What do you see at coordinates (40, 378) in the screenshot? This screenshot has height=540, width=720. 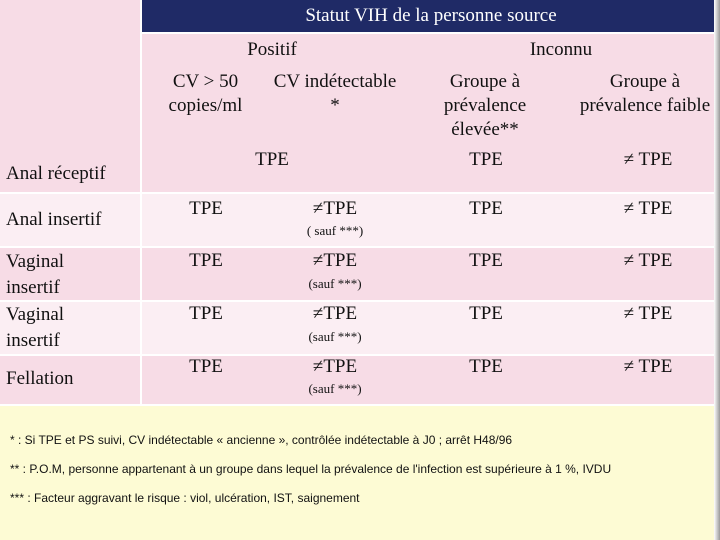 I see `row-label-fellation: Fellation` at bounding box center [40, 378].